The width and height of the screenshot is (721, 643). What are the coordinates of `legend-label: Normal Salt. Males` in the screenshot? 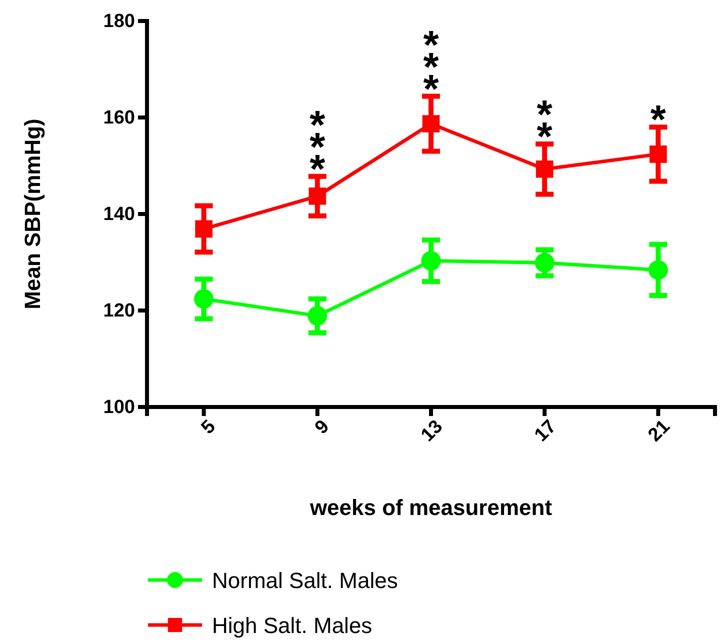 It's located at (305, 580).